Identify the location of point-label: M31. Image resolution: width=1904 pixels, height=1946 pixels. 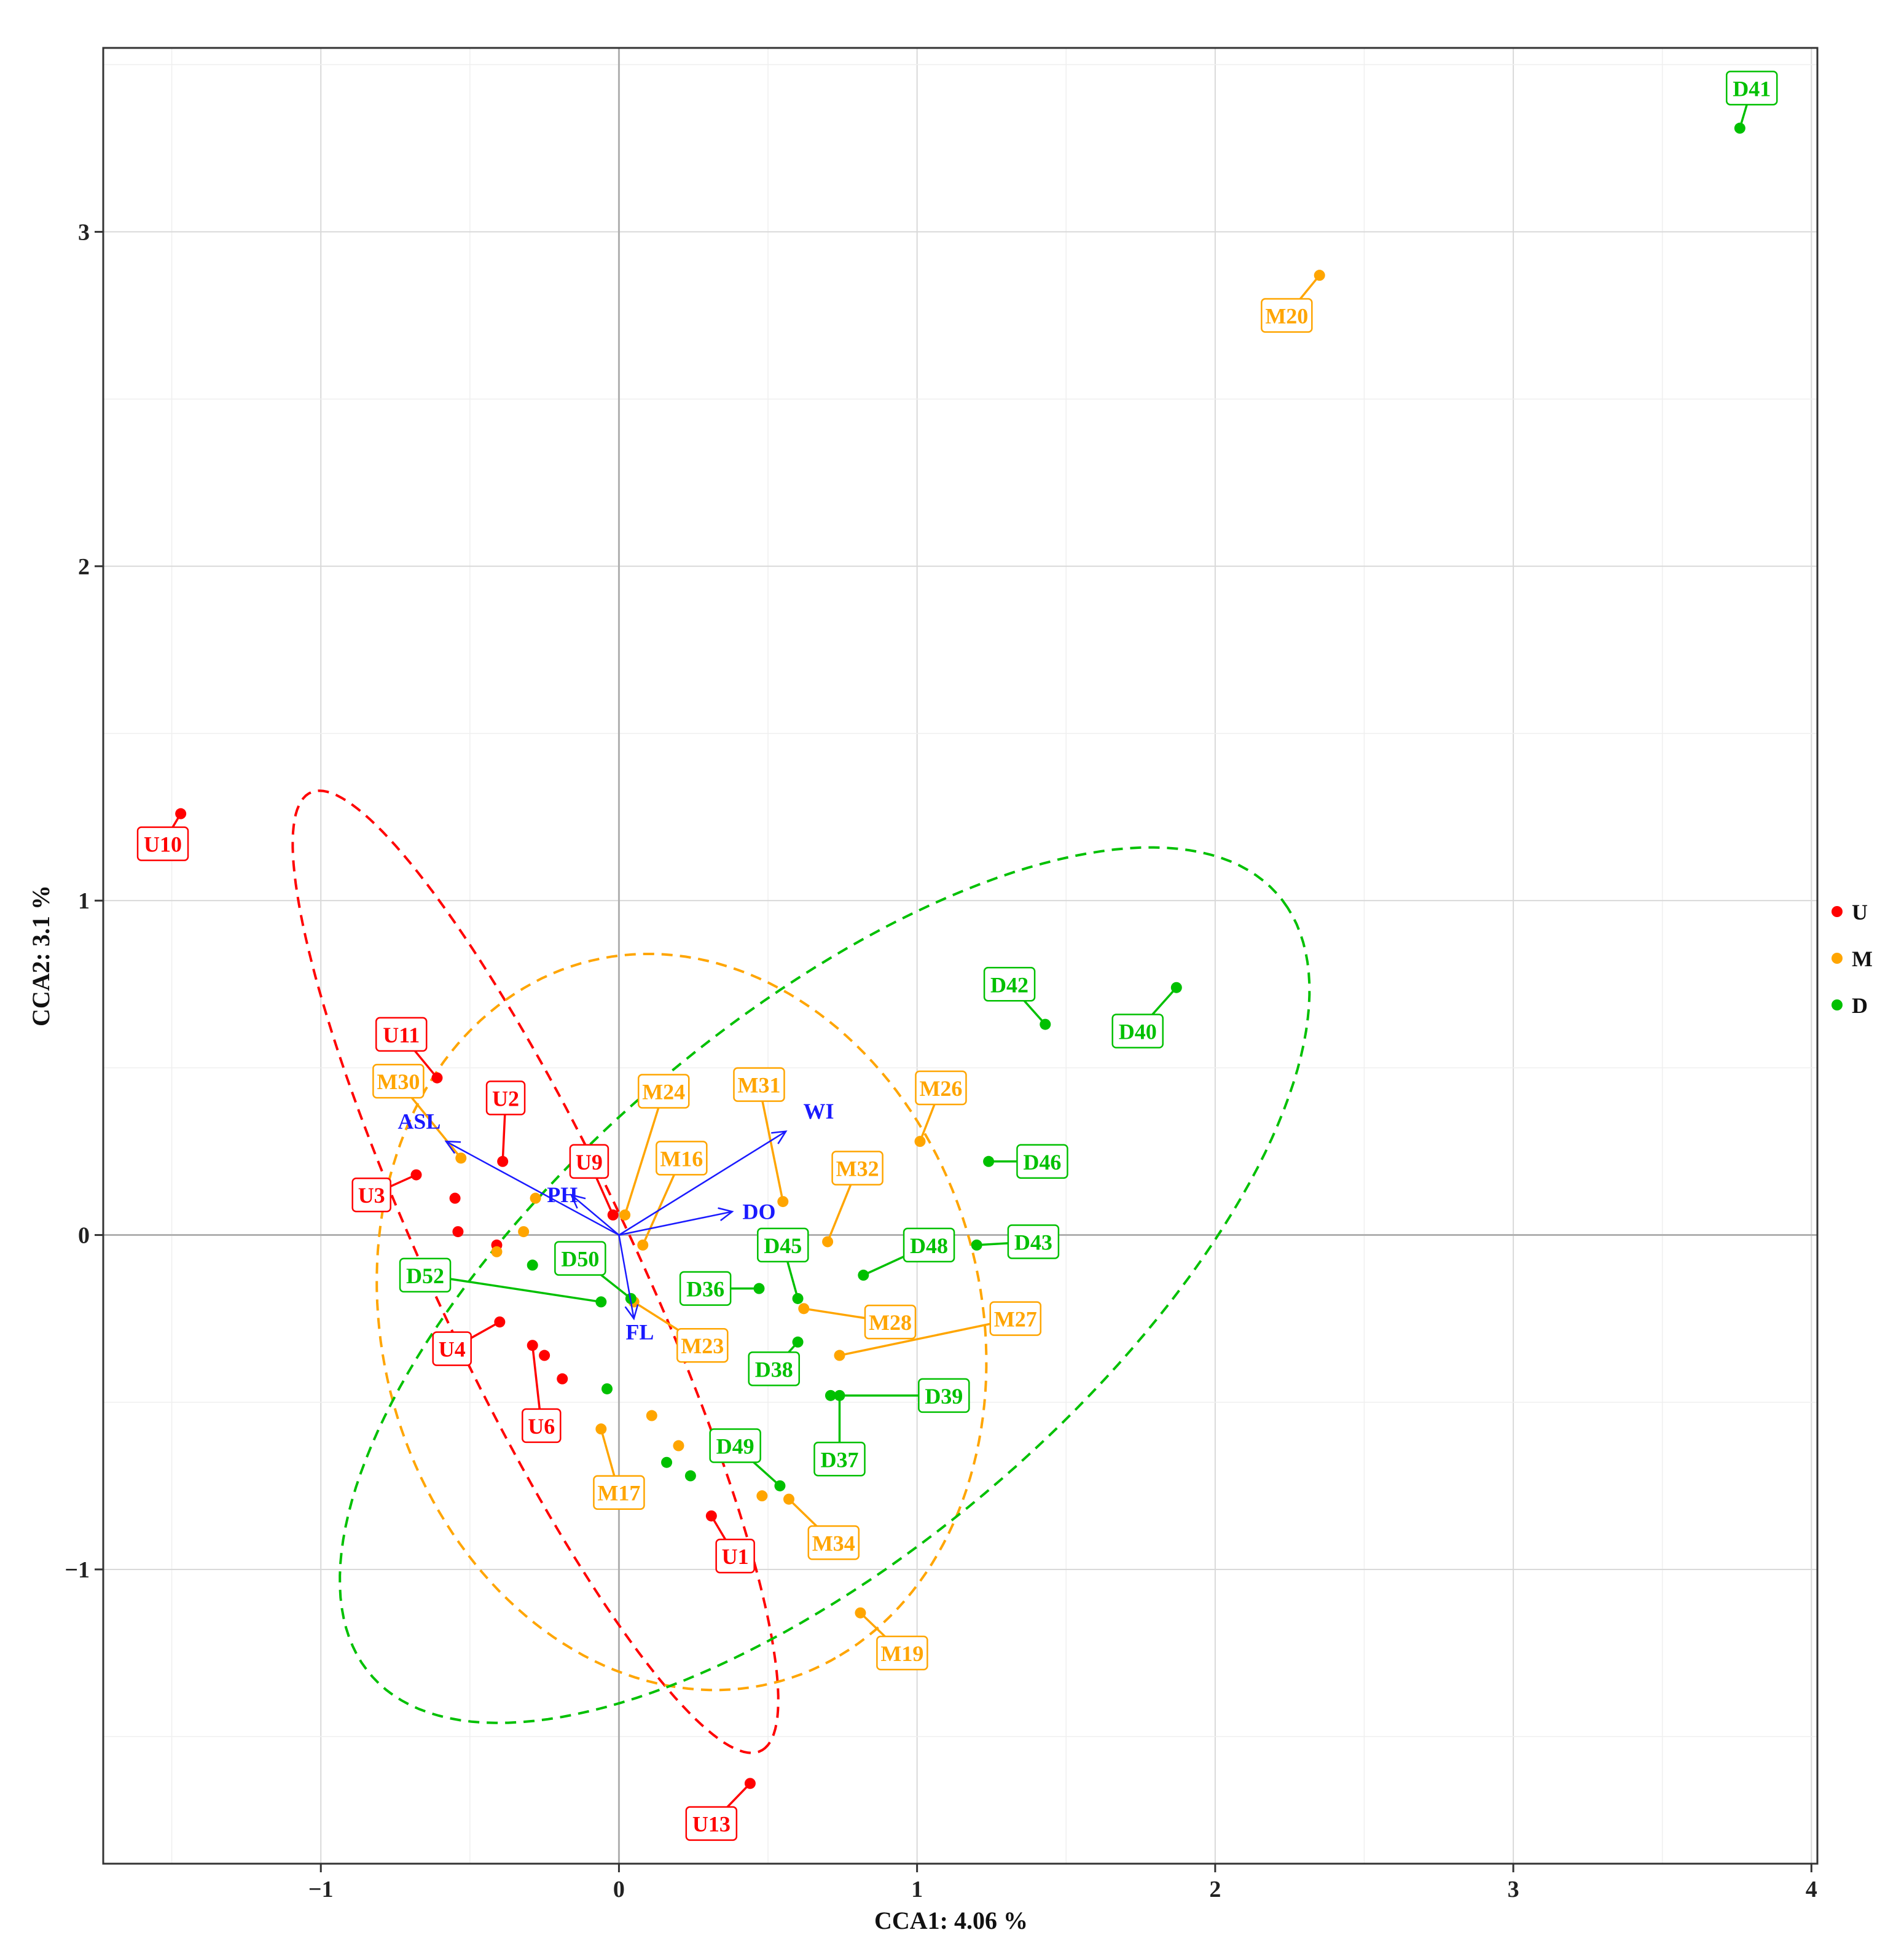
(759, 1084).